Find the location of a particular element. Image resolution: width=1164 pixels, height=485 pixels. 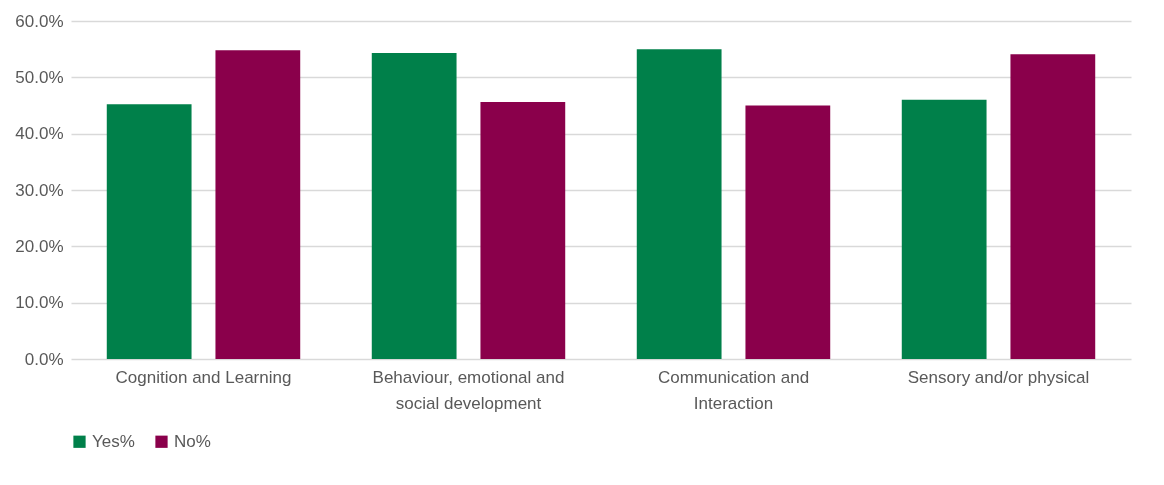

y-tick-label: 0.0% is located at coordinates (44, 359).